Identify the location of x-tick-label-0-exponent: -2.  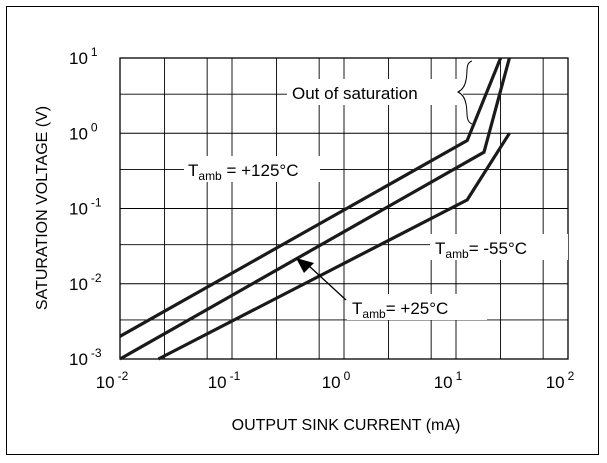
(123, 376).